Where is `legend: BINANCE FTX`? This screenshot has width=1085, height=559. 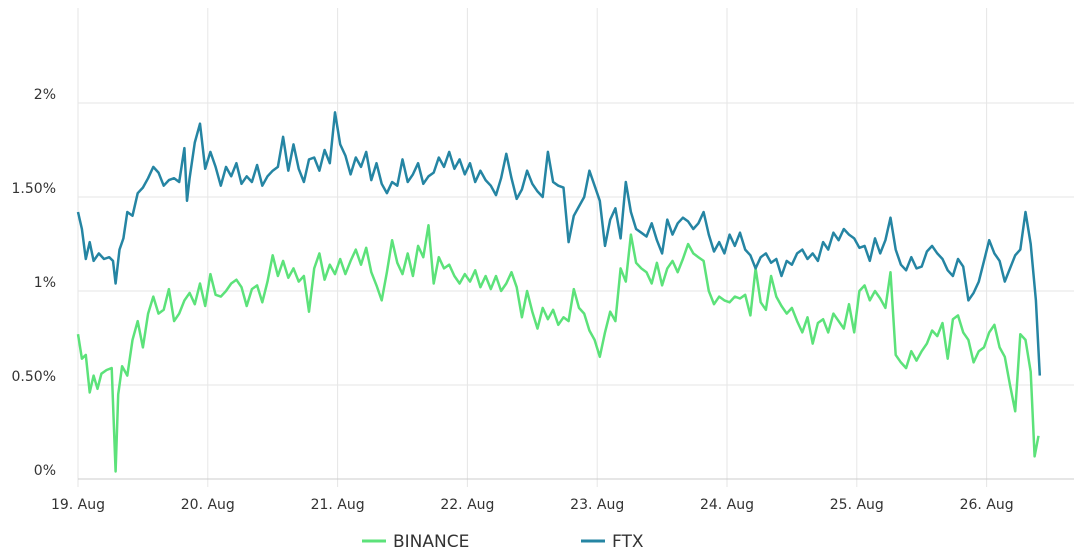
legend: BINANCE FTX is located at coordinates (503, 542).